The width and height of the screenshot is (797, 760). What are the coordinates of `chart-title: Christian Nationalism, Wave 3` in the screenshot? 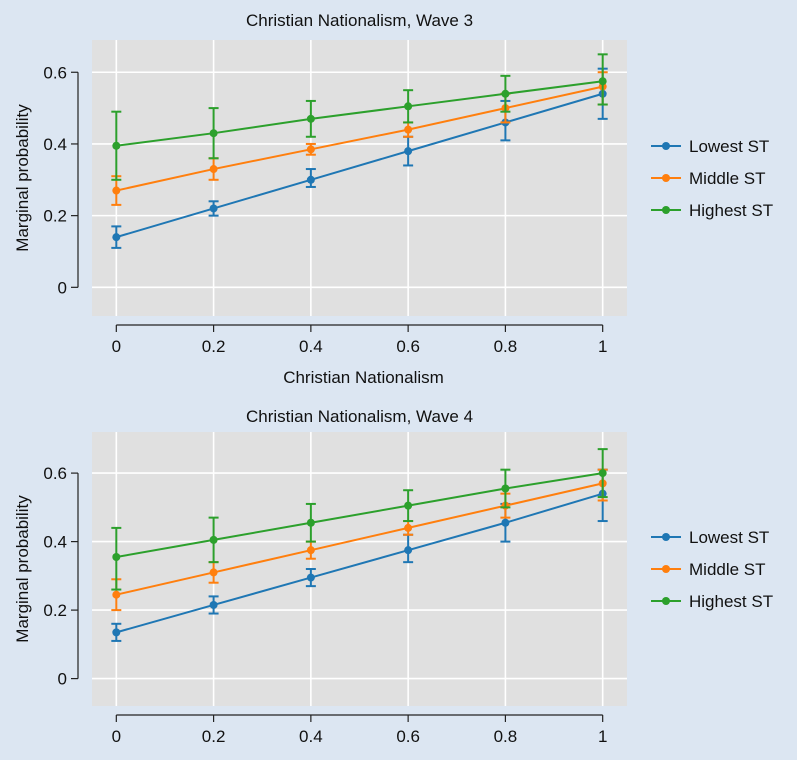 It's located at (359, 20).